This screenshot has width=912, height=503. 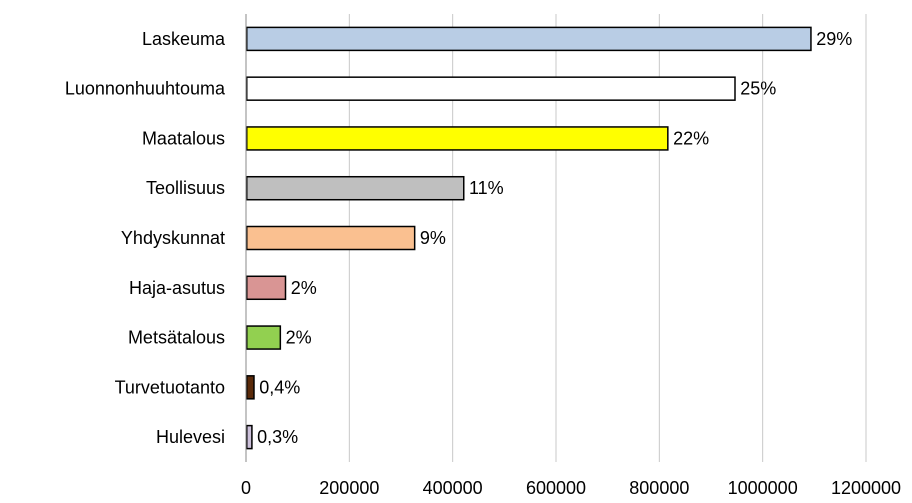 I want to click on category-label-laskeuma: Laskeuma, so click(x=184, y=39).